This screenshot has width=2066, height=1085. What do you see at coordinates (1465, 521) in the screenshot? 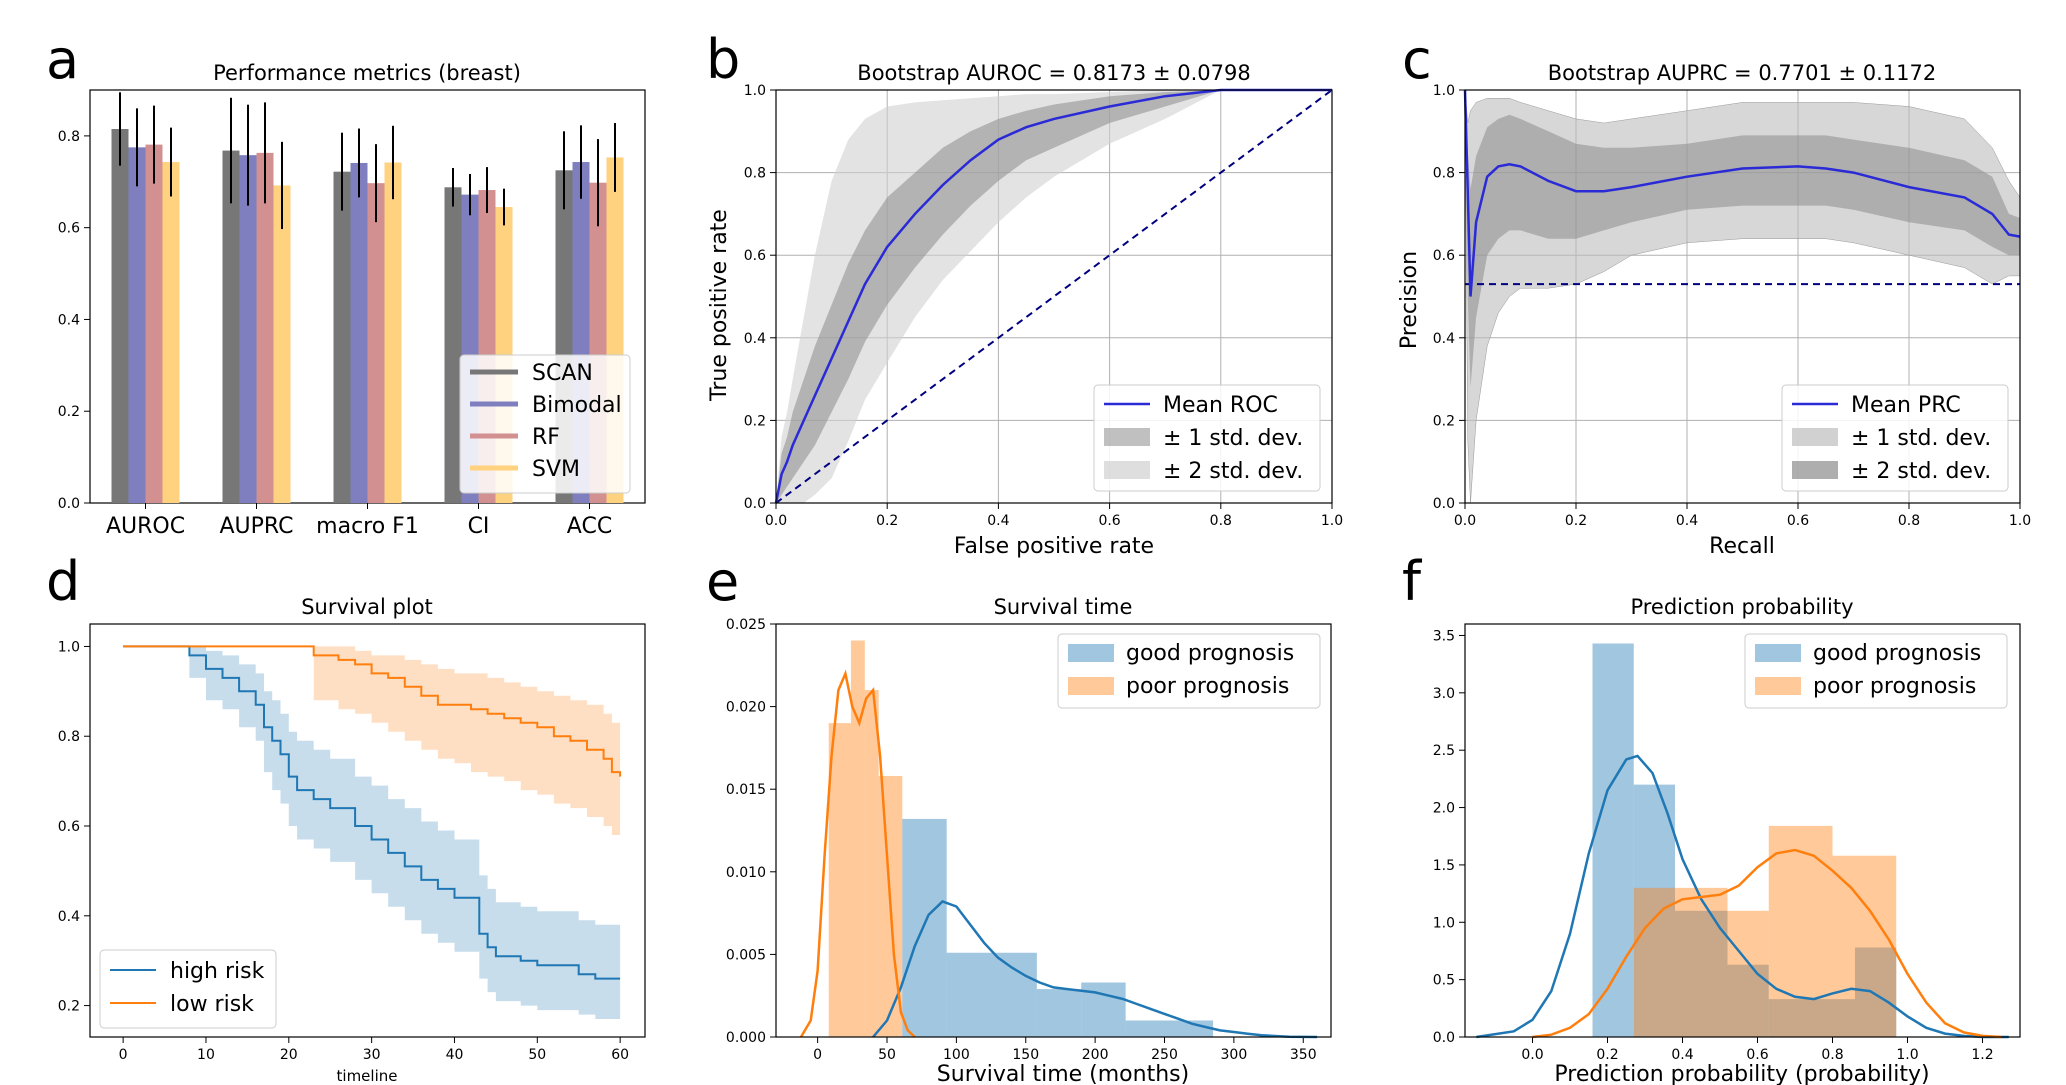
I see `x-tick-label: 0.0` at bounding box center [1465, 521].